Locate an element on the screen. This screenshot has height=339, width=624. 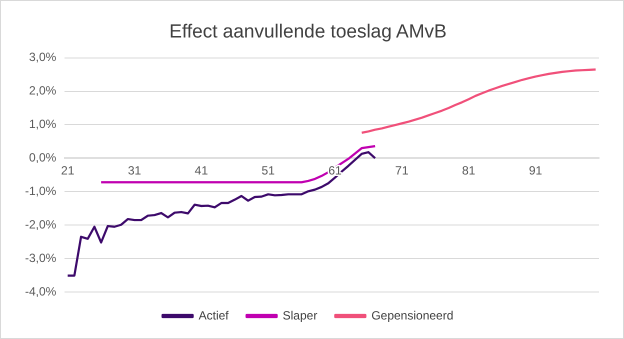
chart-title: Effect aanvullende toeslag AMvB is located at coordinates (308, 32).